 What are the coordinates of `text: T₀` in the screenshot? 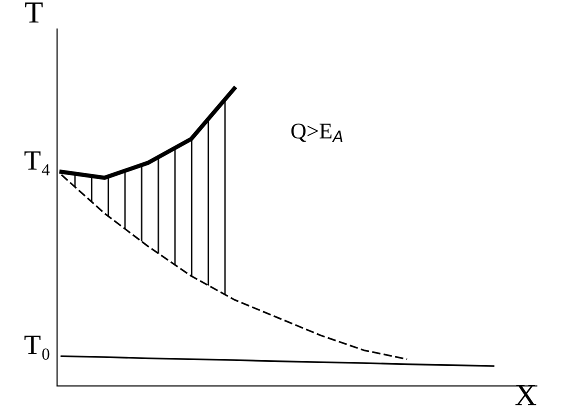 It's located at (37, 348).